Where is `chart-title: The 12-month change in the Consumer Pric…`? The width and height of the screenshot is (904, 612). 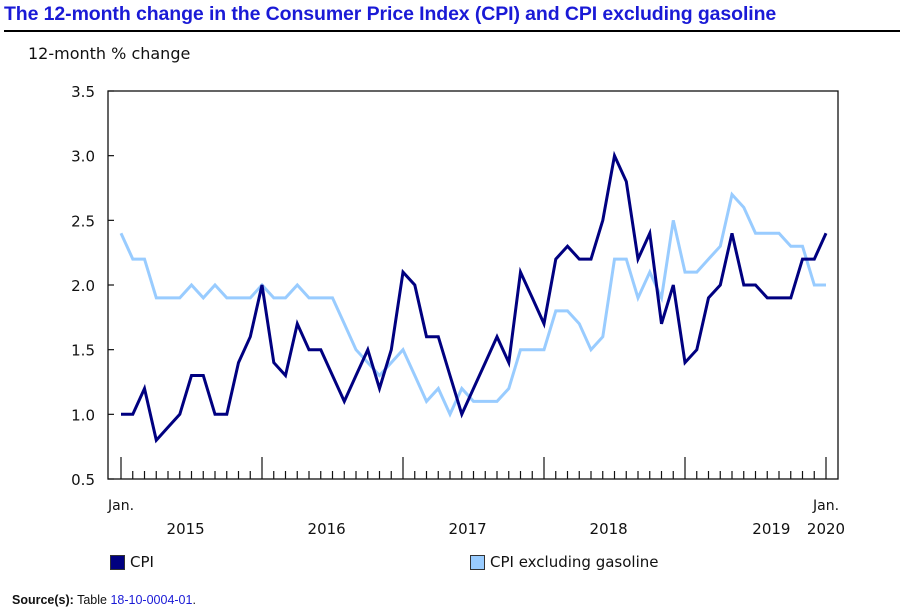 chart-title: The 12-month change in the Consumer Pric… is located at coordinates (390, 14).